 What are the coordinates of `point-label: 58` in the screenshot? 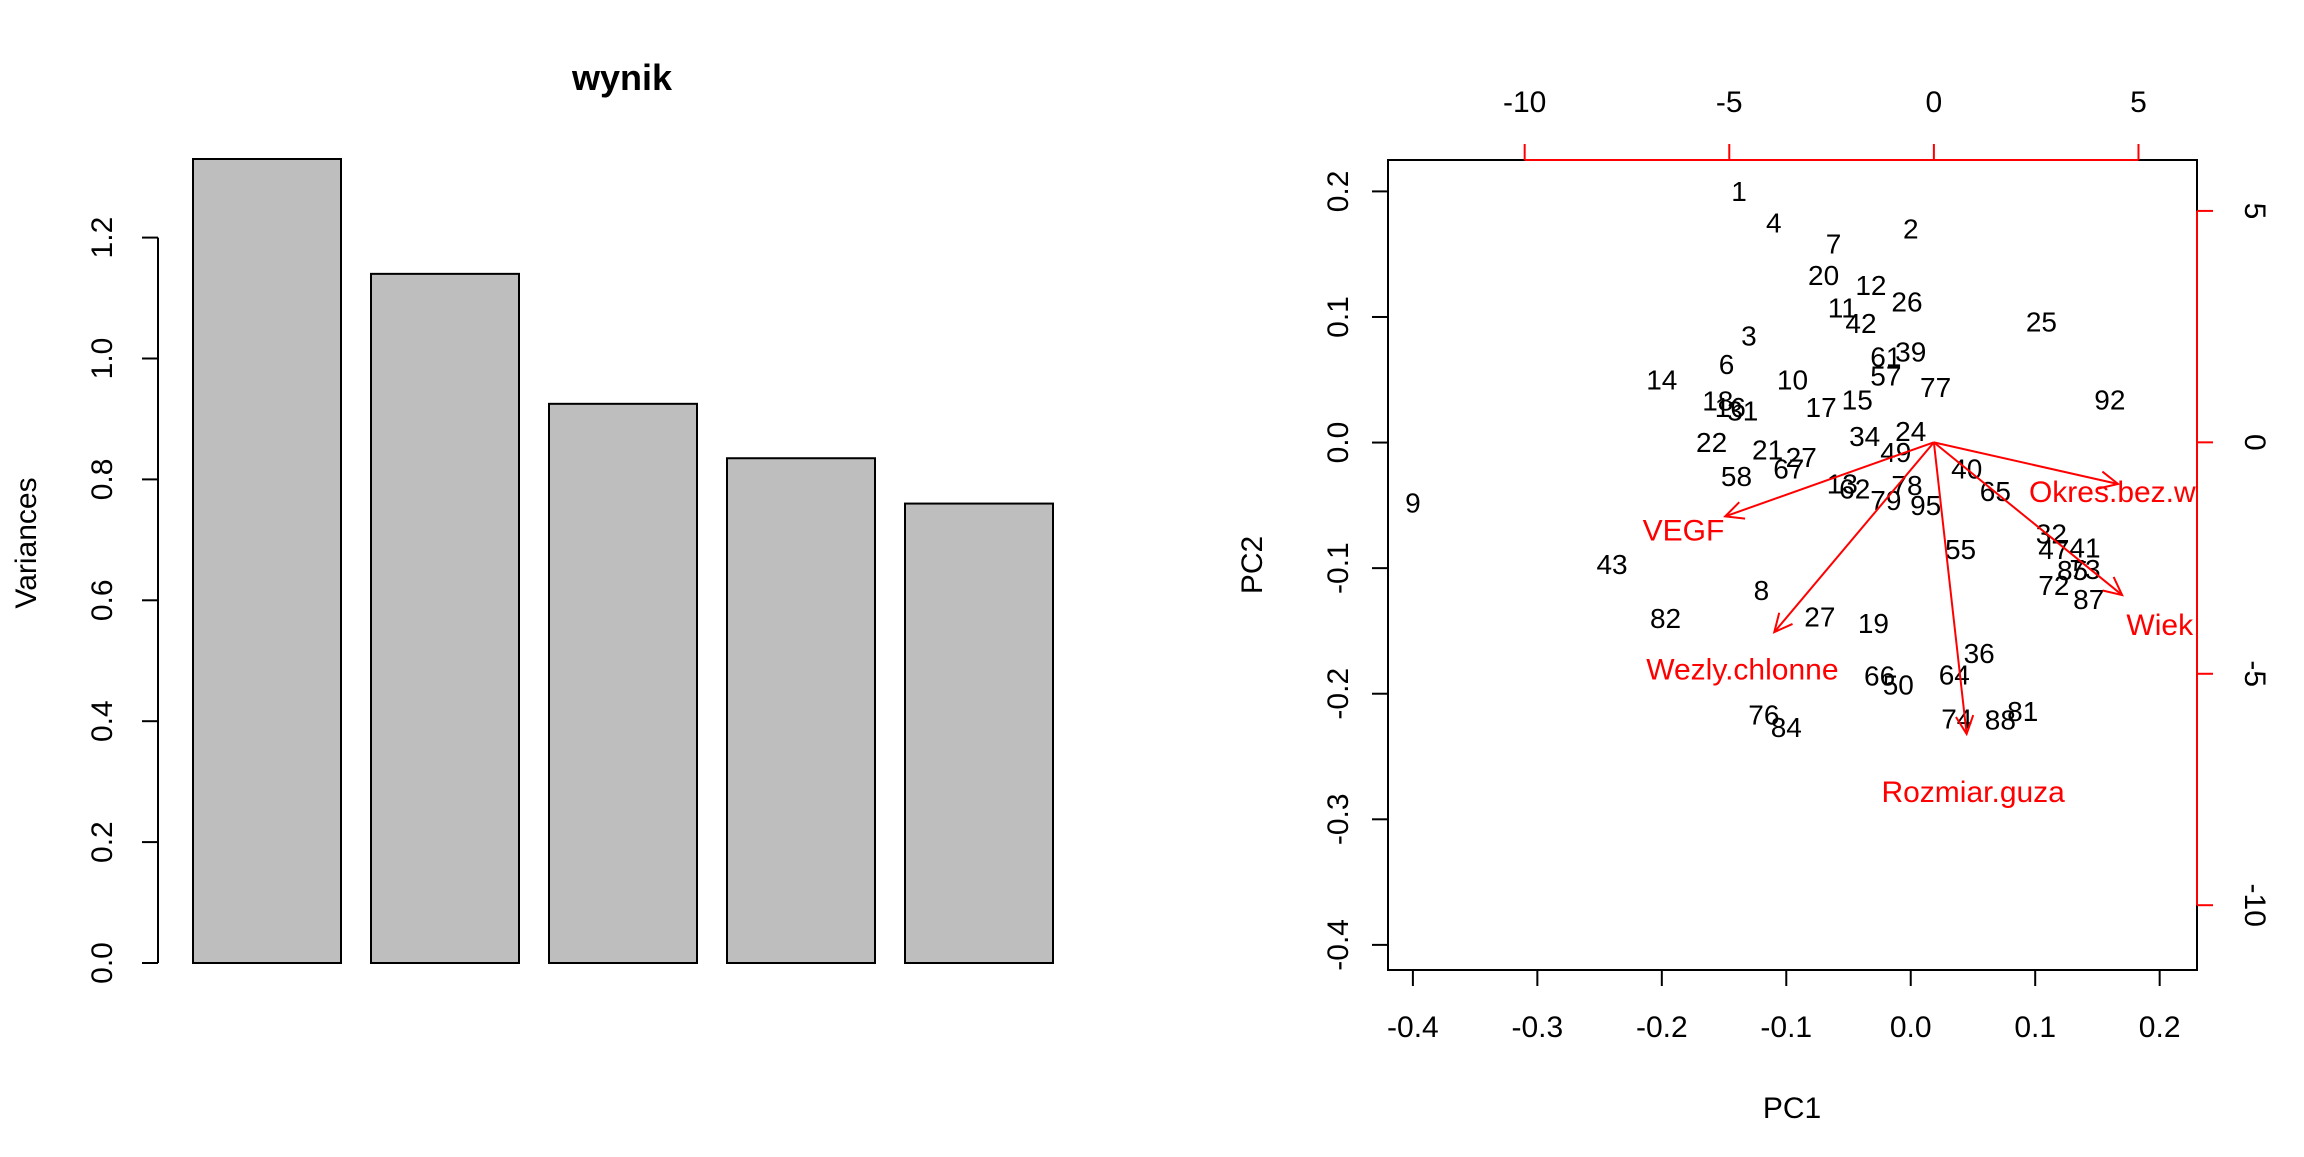 It's located at (1736, 476).